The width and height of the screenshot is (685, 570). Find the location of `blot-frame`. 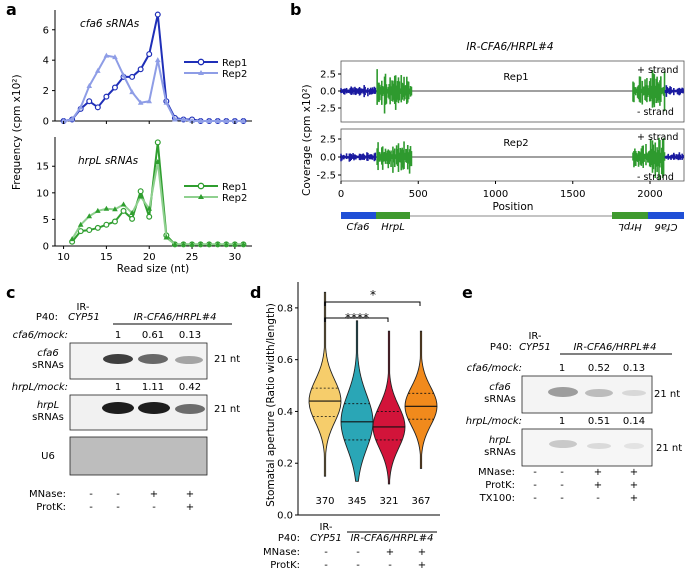

blot-frame is located at coordinates (587, 394).